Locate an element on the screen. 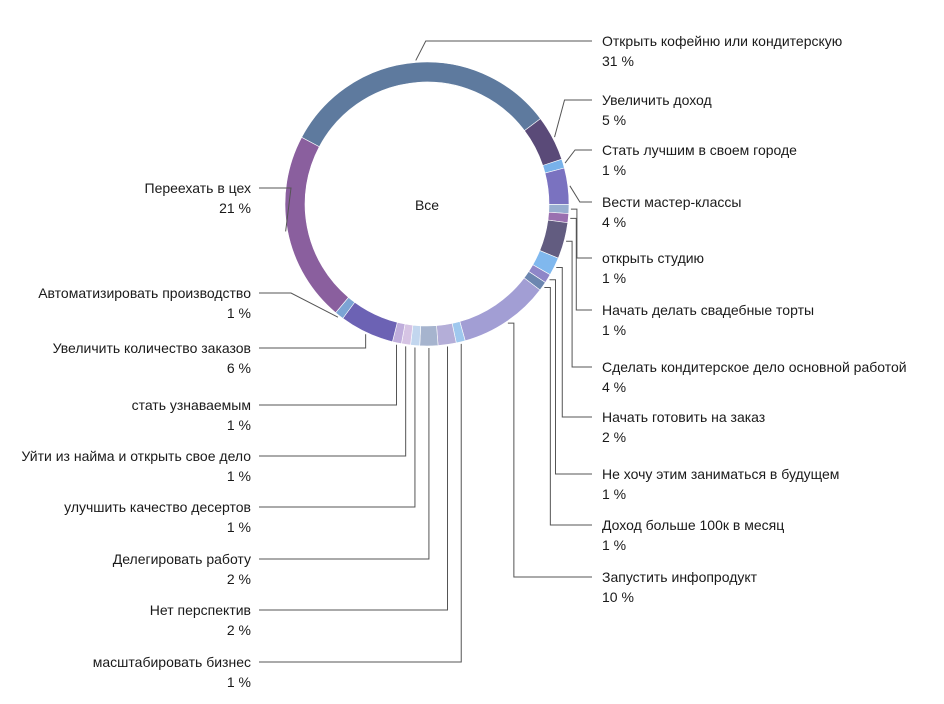 Image resolution: width=944 pixels, height=704 pixels. leader-line-не-хочу-этим-заниматься-в-будущем is located at coordinates (570, 377).